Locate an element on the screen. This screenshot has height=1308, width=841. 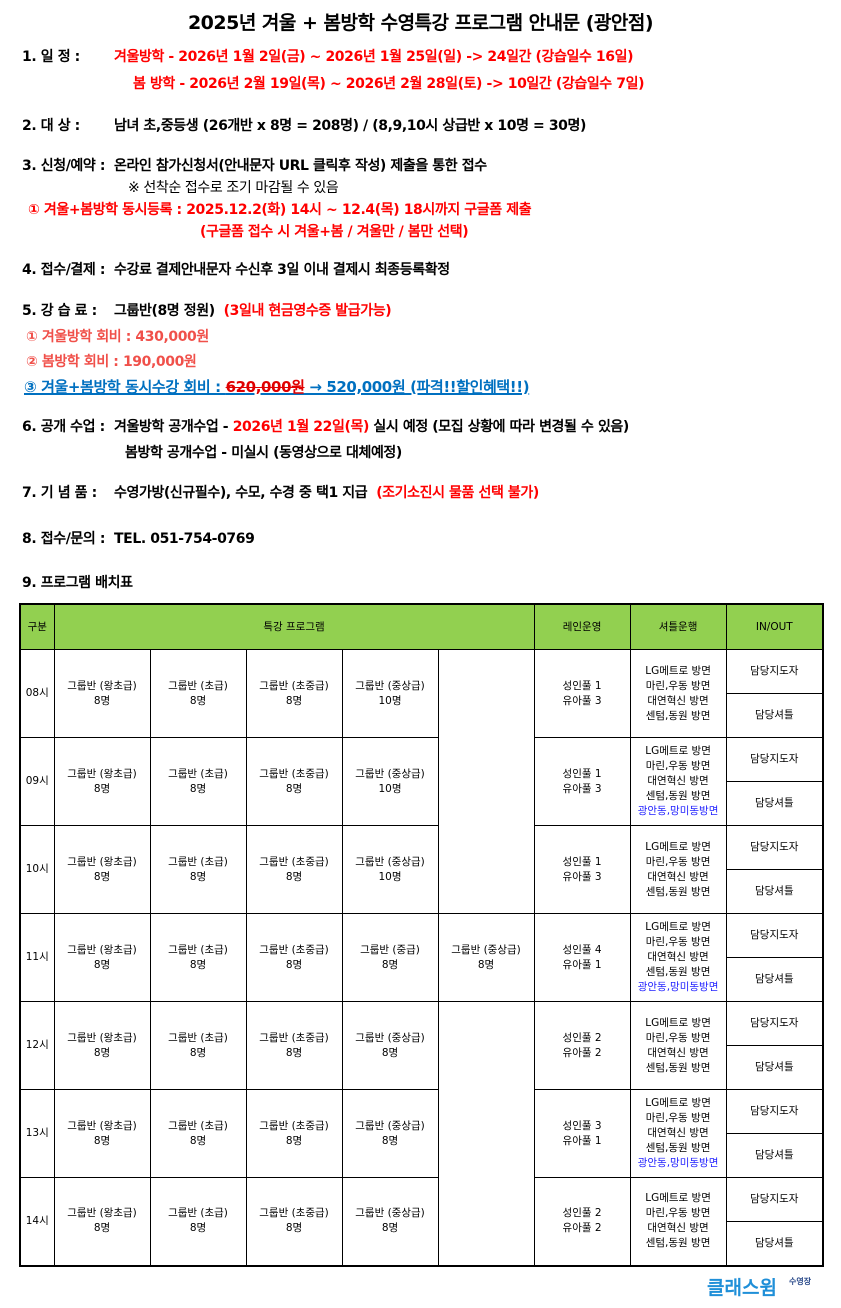
header-inout: IN/OUT is located at coordinates (774, 626).